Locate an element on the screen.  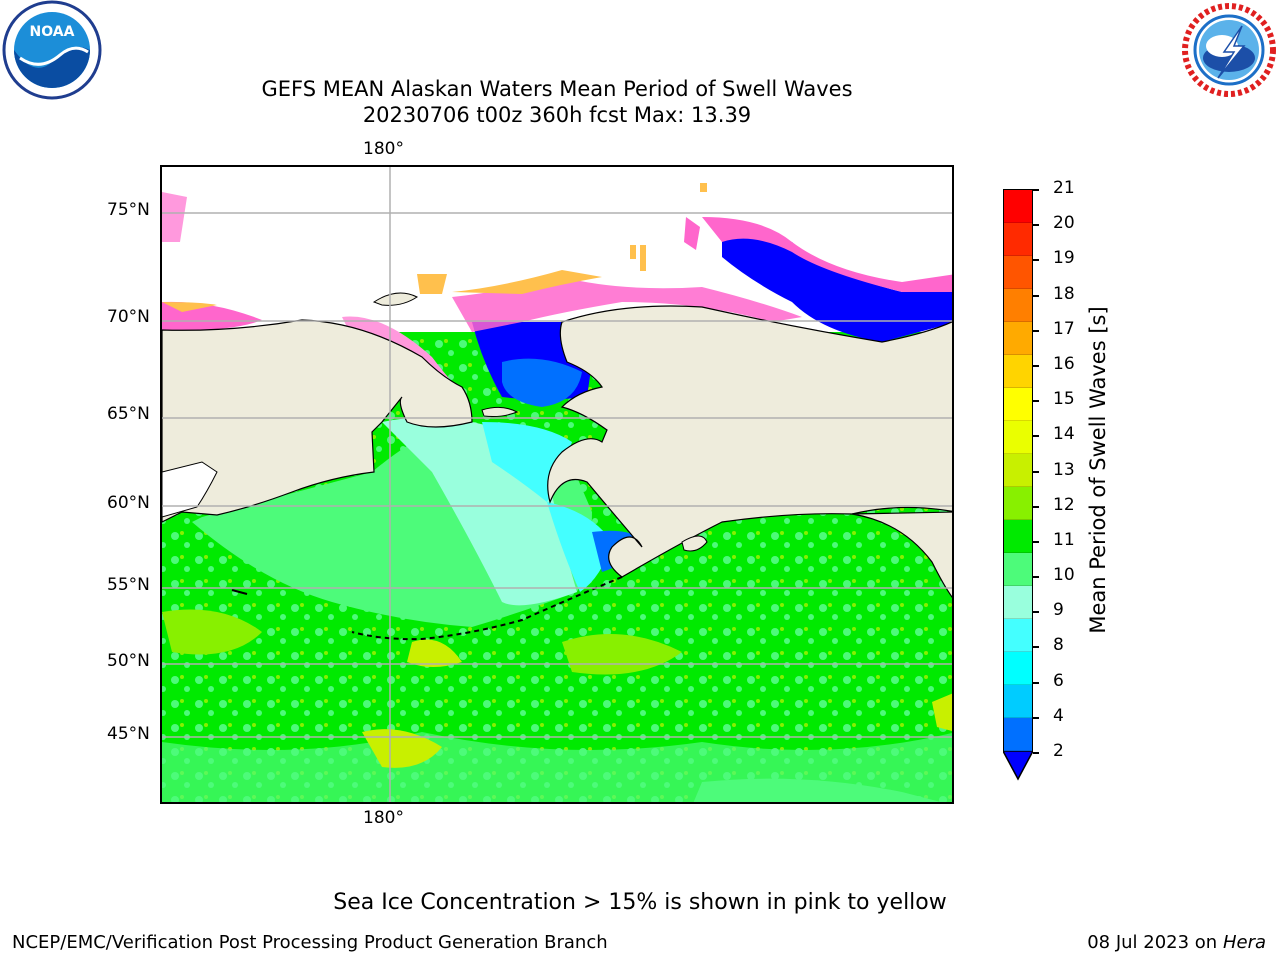
commander-islands is located at coordinates (239, 592).